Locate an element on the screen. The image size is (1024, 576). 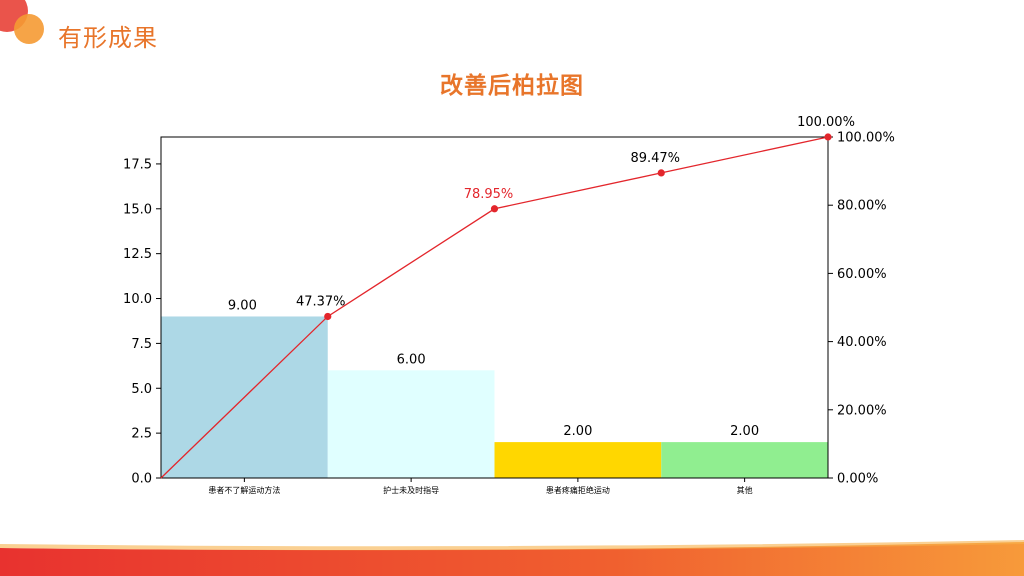
slide-title: 有形成果 is located at coordinates (108, 38).